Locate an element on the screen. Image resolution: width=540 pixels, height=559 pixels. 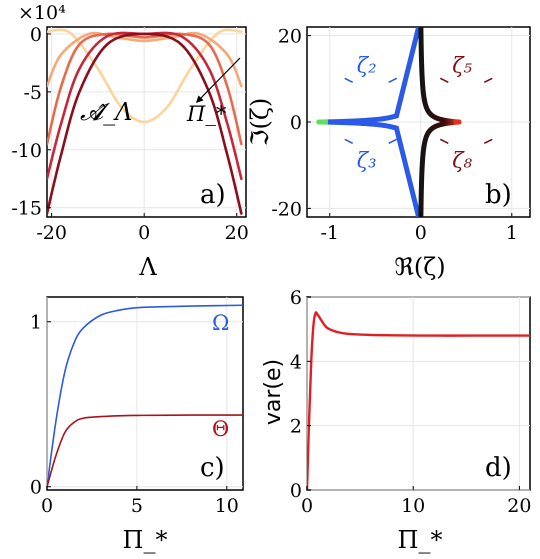
panel-b-curves is located at coordinates (389, 122).